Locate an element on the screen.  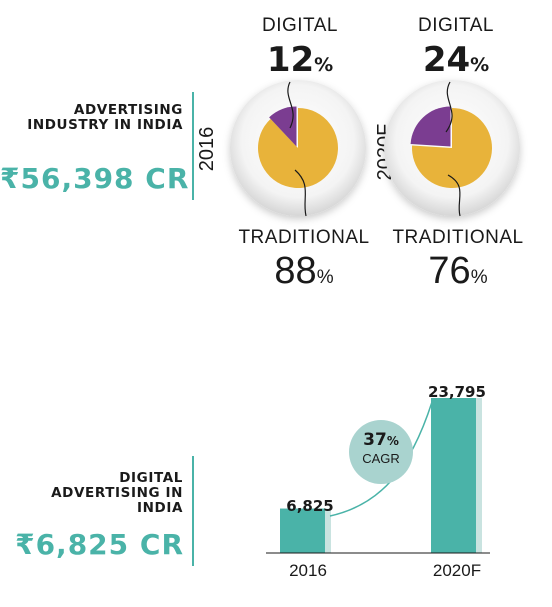
bar-2020f is located at coordinates (453, 475).